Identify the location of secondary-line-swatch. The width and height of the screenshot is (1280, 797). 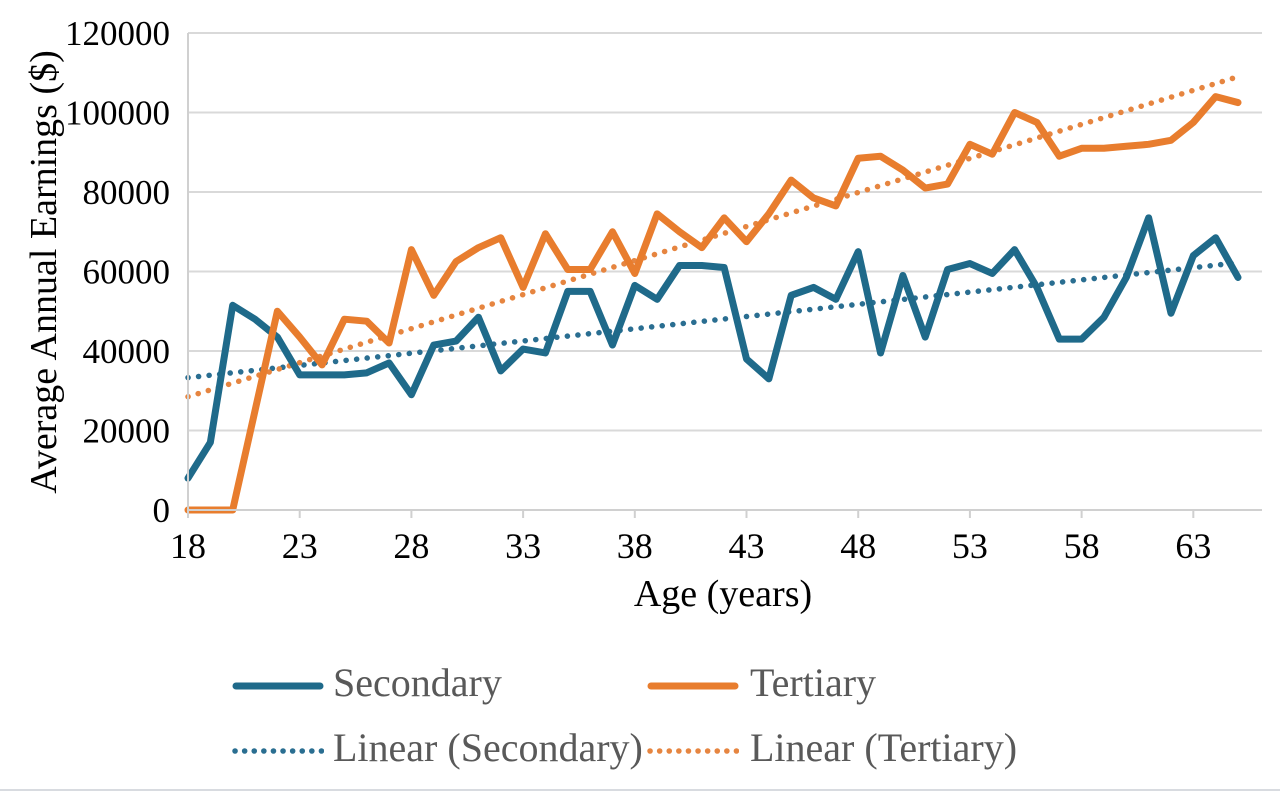
(278, 686).